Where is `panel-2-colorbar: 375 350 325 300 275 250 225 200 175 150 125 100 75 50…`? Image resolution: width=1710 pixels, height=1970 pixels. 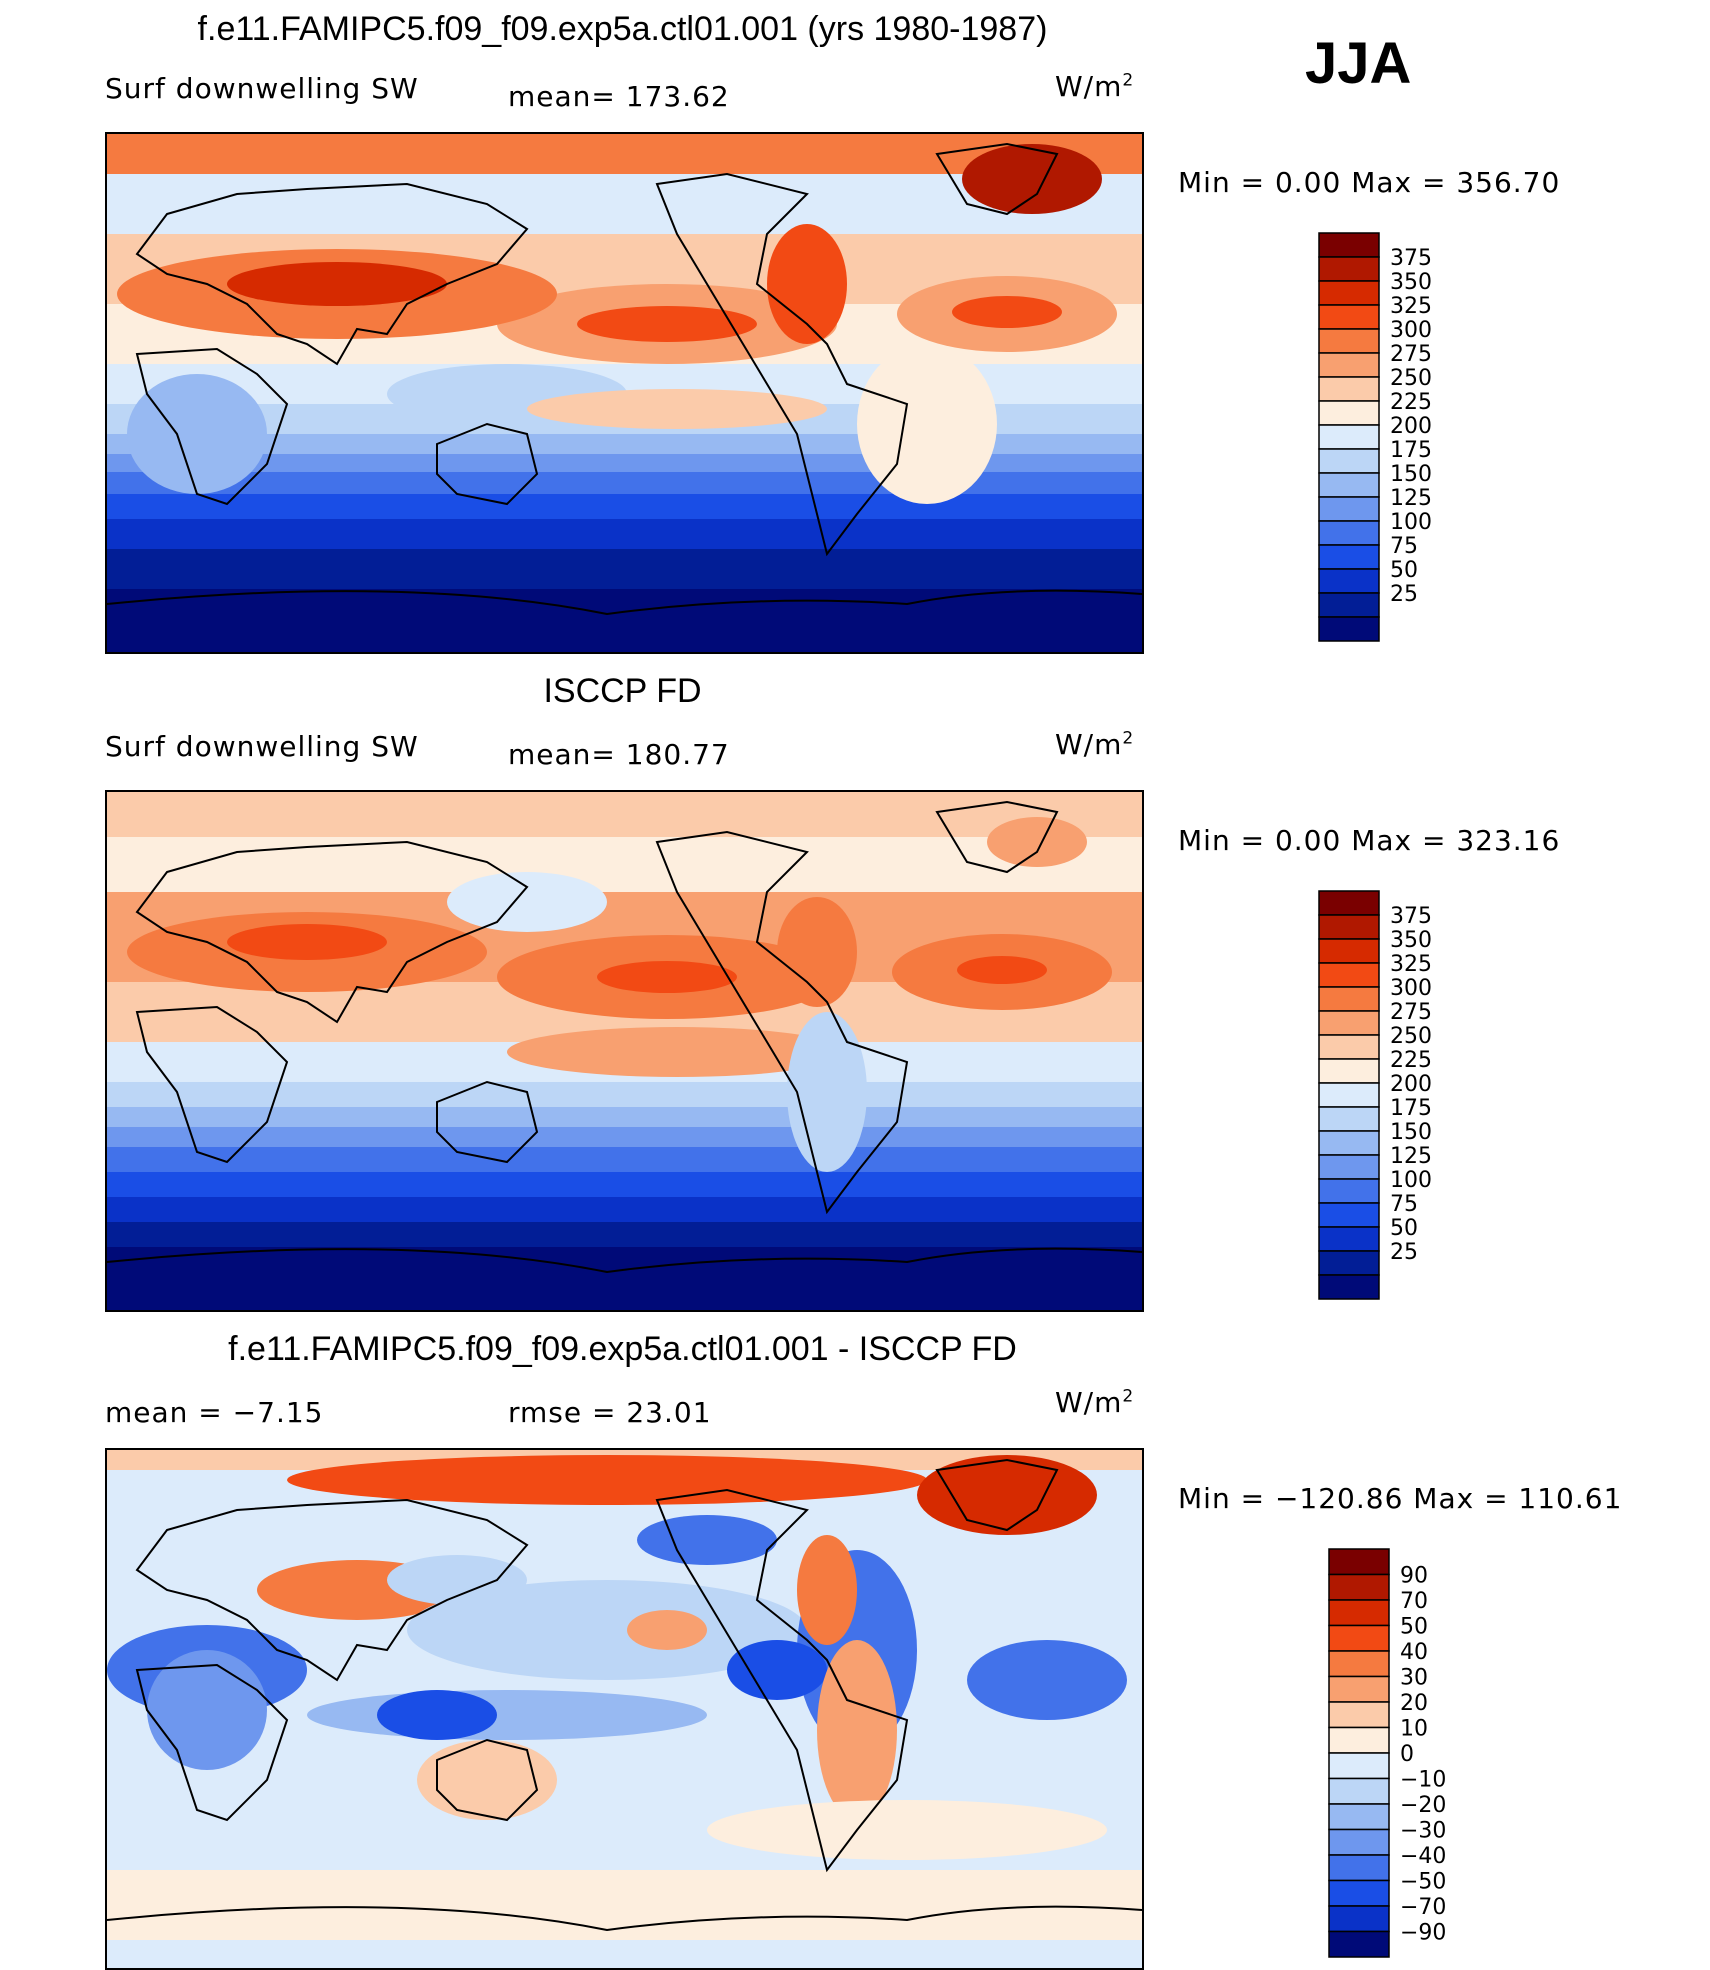 panel-2-colorbar: 375 350 325 300 275 250 225 200 175 150 125 100 75 50… is located at coordinates (1388, 1095).